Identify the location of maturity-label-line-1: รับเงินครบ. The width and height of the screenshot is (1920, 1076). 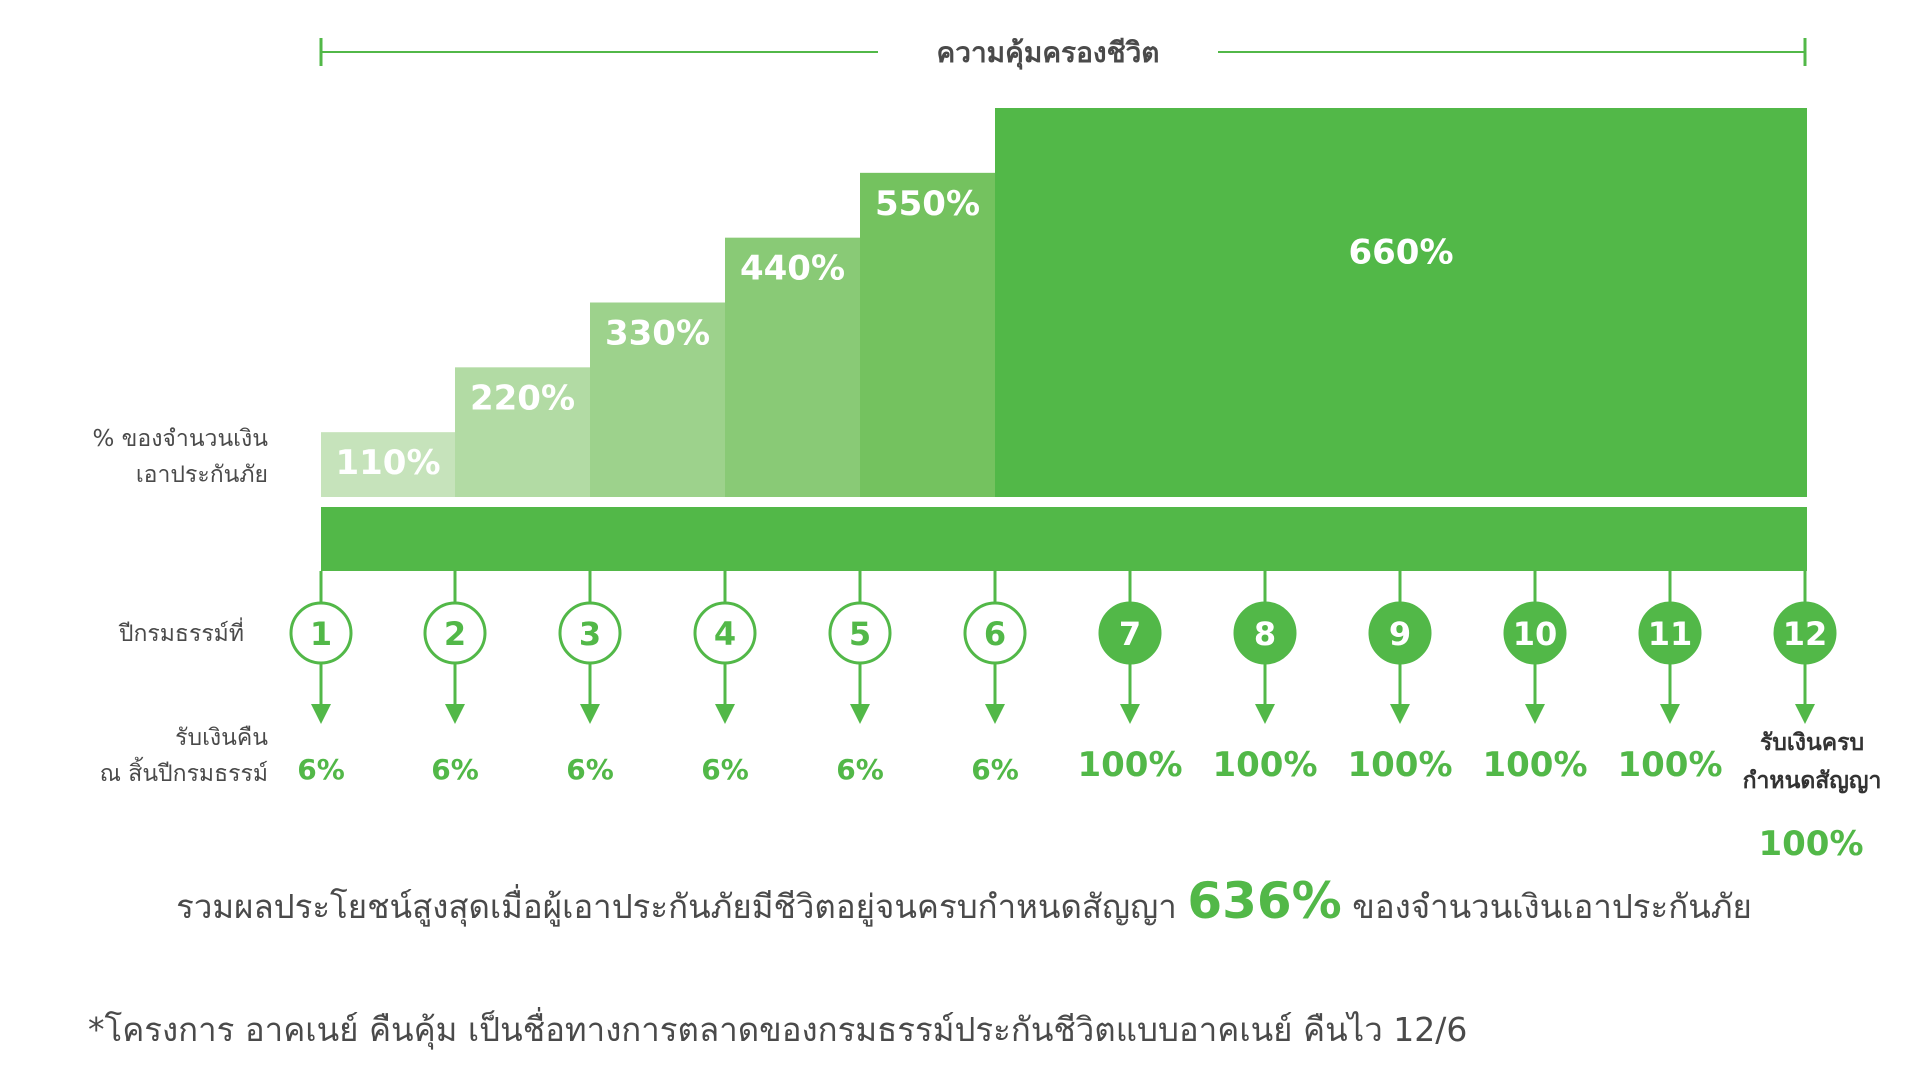
(1812, 743).